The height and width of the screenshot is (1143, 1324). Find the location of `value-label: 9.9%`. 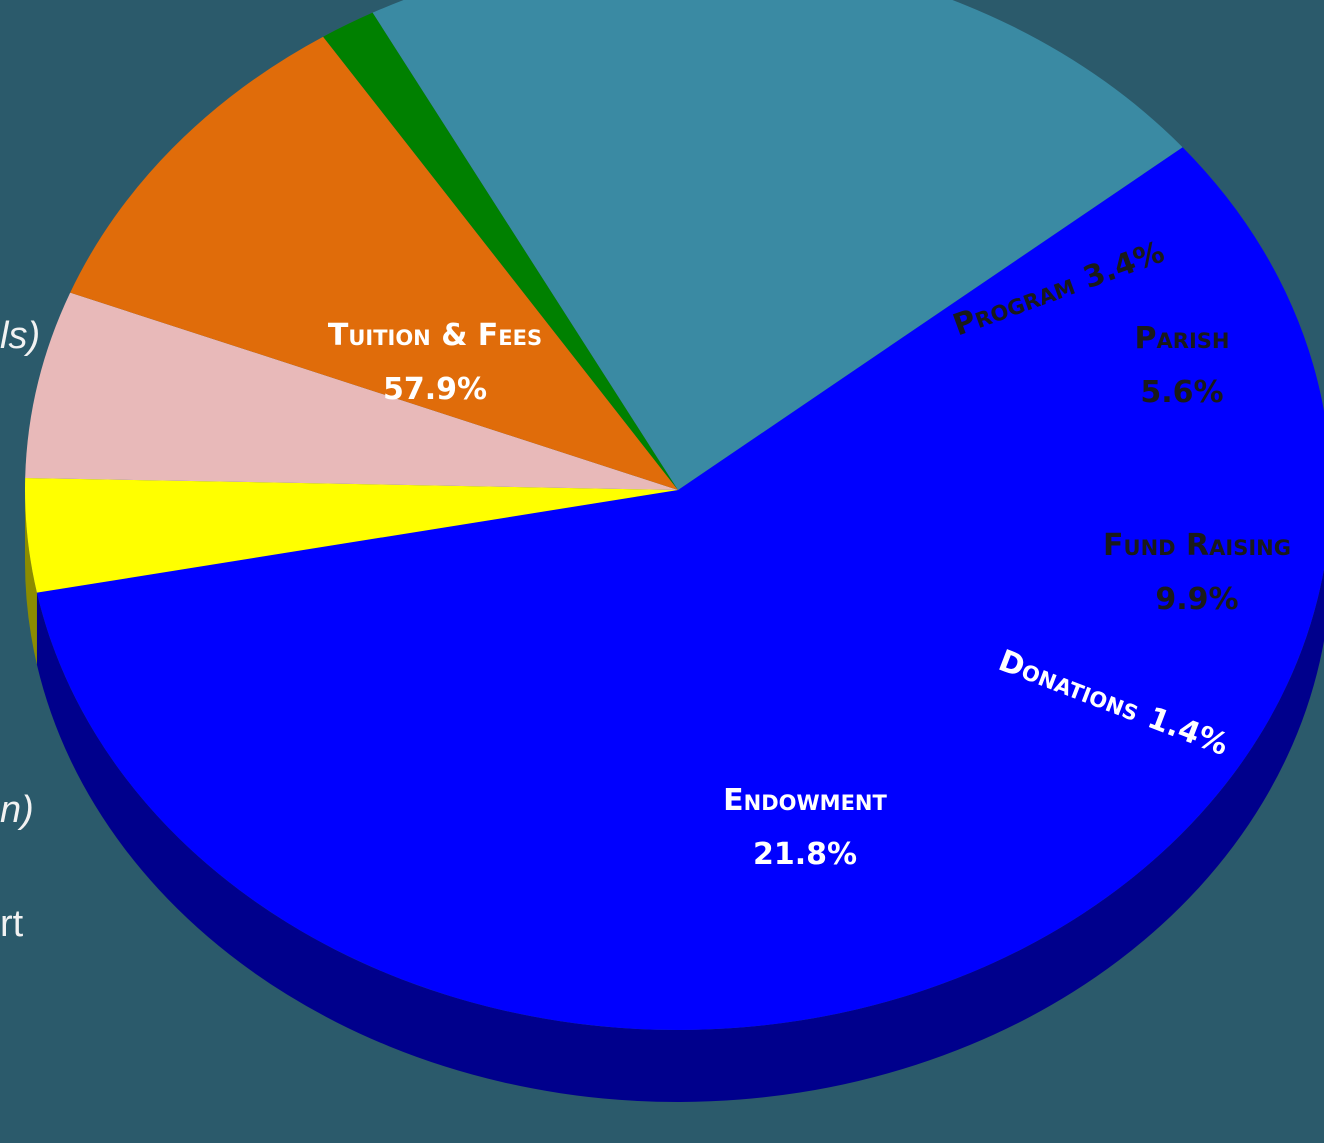

value-label: 9.9% is located at coordinates (1196, 599).